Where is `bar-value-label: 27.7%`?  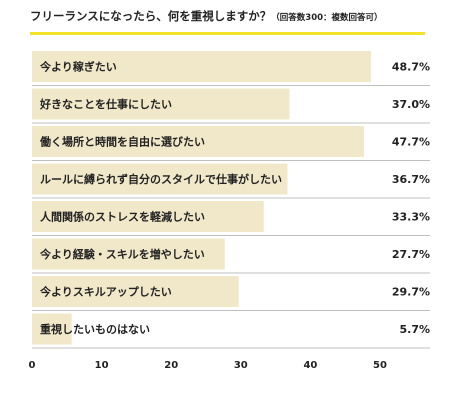
bar-value-label: 27.7% is located at coordinates (411, 254).